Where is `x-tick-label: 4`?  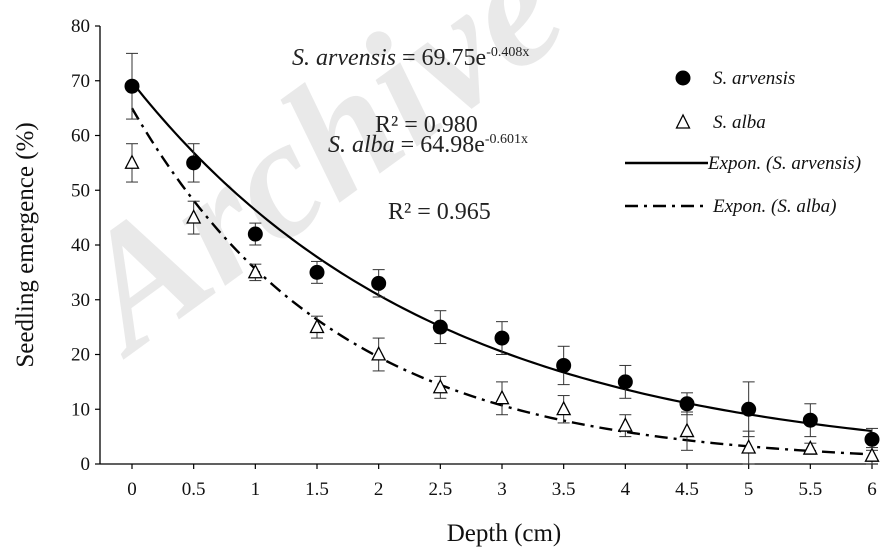
x-tick-label: 4 is located at coordinates (626, 489).